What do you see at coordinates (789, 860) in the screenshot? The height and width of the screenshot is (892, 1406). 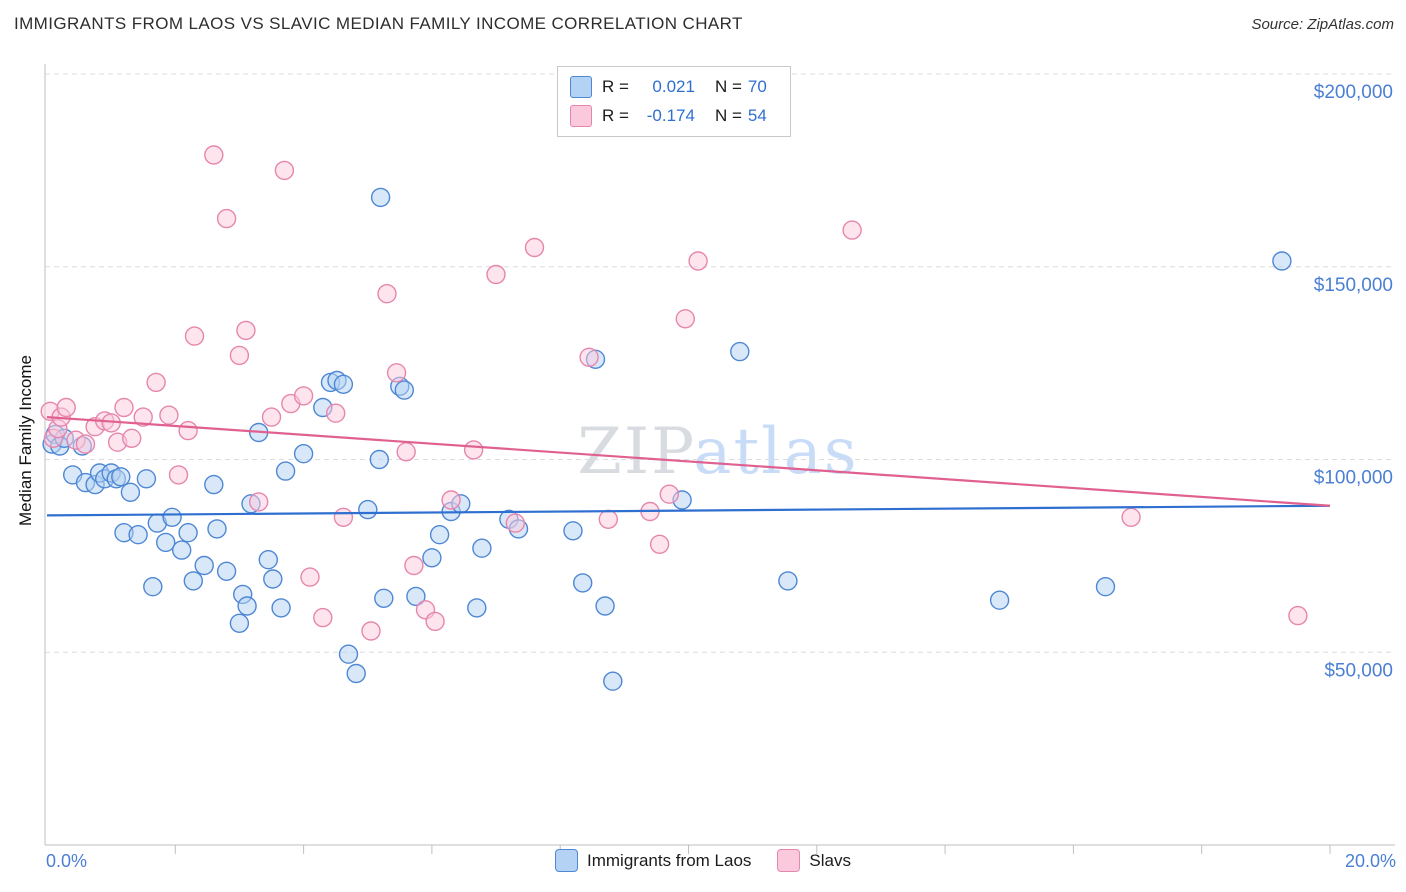 I see `slavs-legend-swatch` at bounding box center [789, 860].